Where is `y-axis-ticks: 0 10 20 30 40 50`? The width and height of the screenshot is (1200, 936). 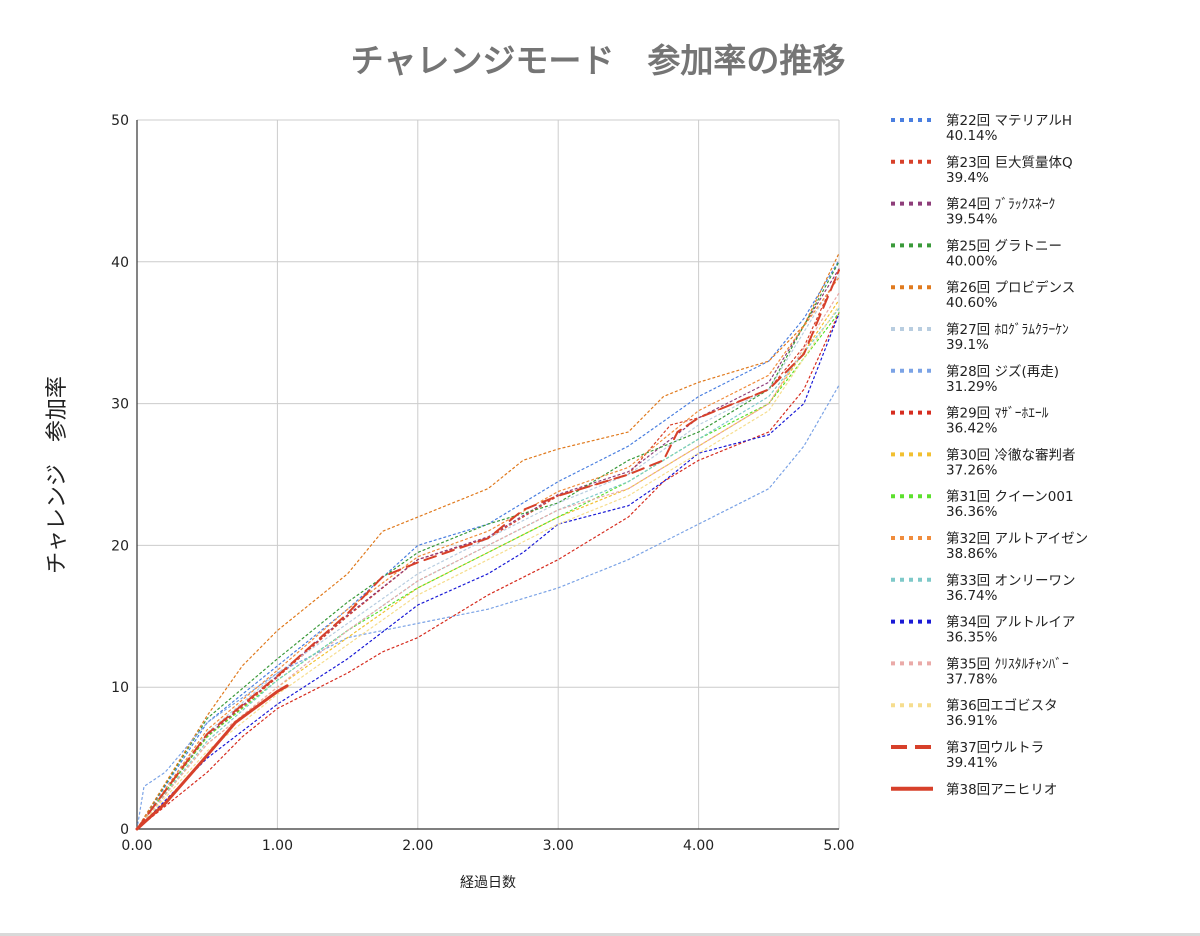 y-axis-ticks: 0 10 20 30 40 50 is located at coordinates (120, 475).